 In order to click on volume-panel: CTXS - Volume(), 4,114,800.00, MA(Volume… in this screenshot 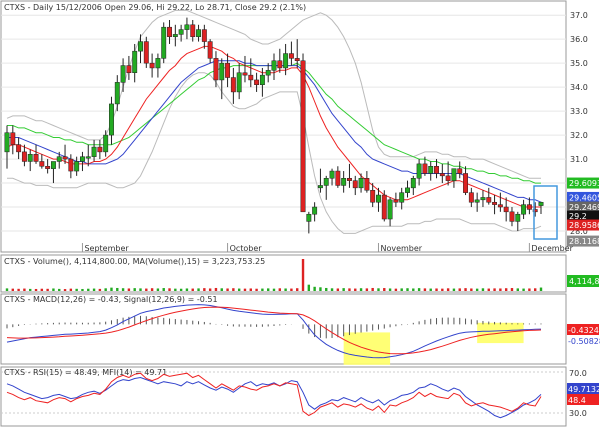, I will do `click(300, 273)`.